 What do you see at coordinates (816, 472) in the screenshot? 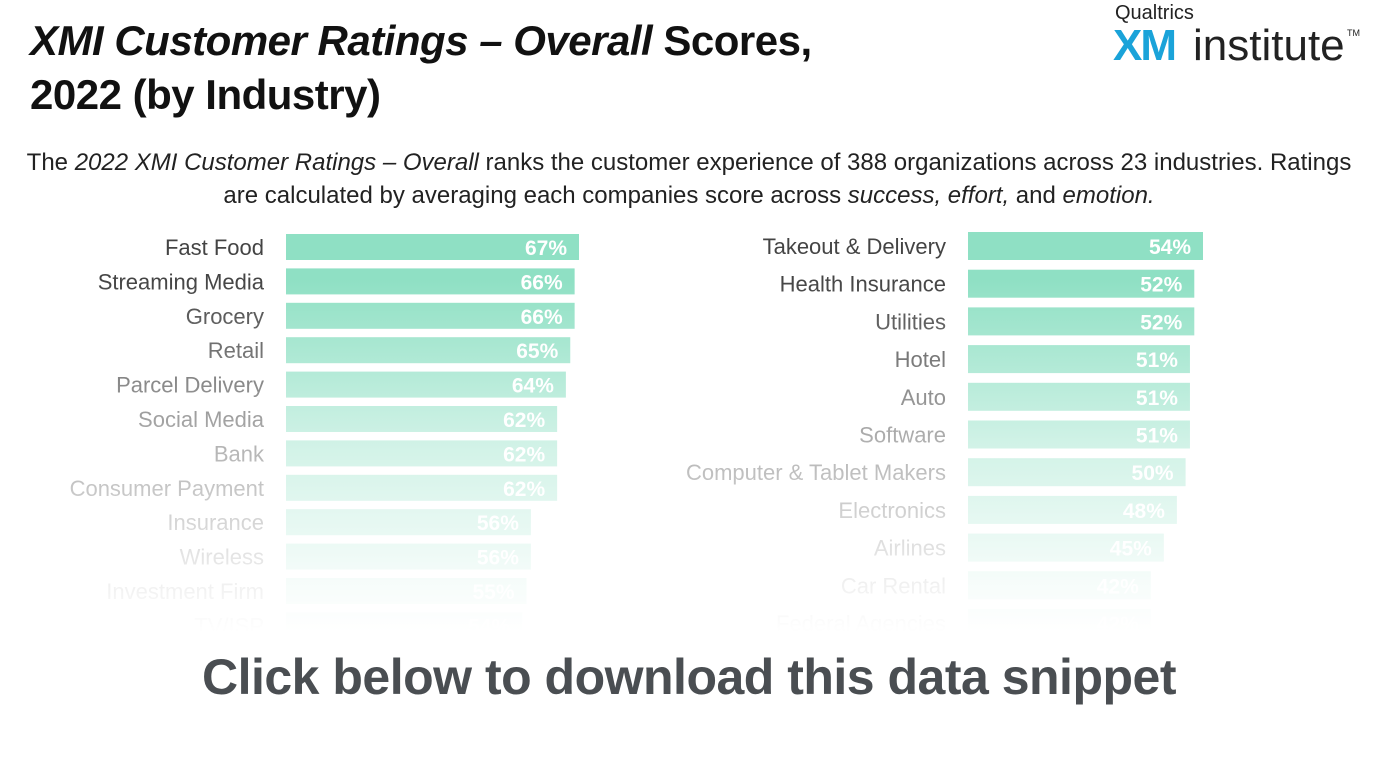
I see `category-label: Computer & Tablet Makers` at bounding box center [816, 472].